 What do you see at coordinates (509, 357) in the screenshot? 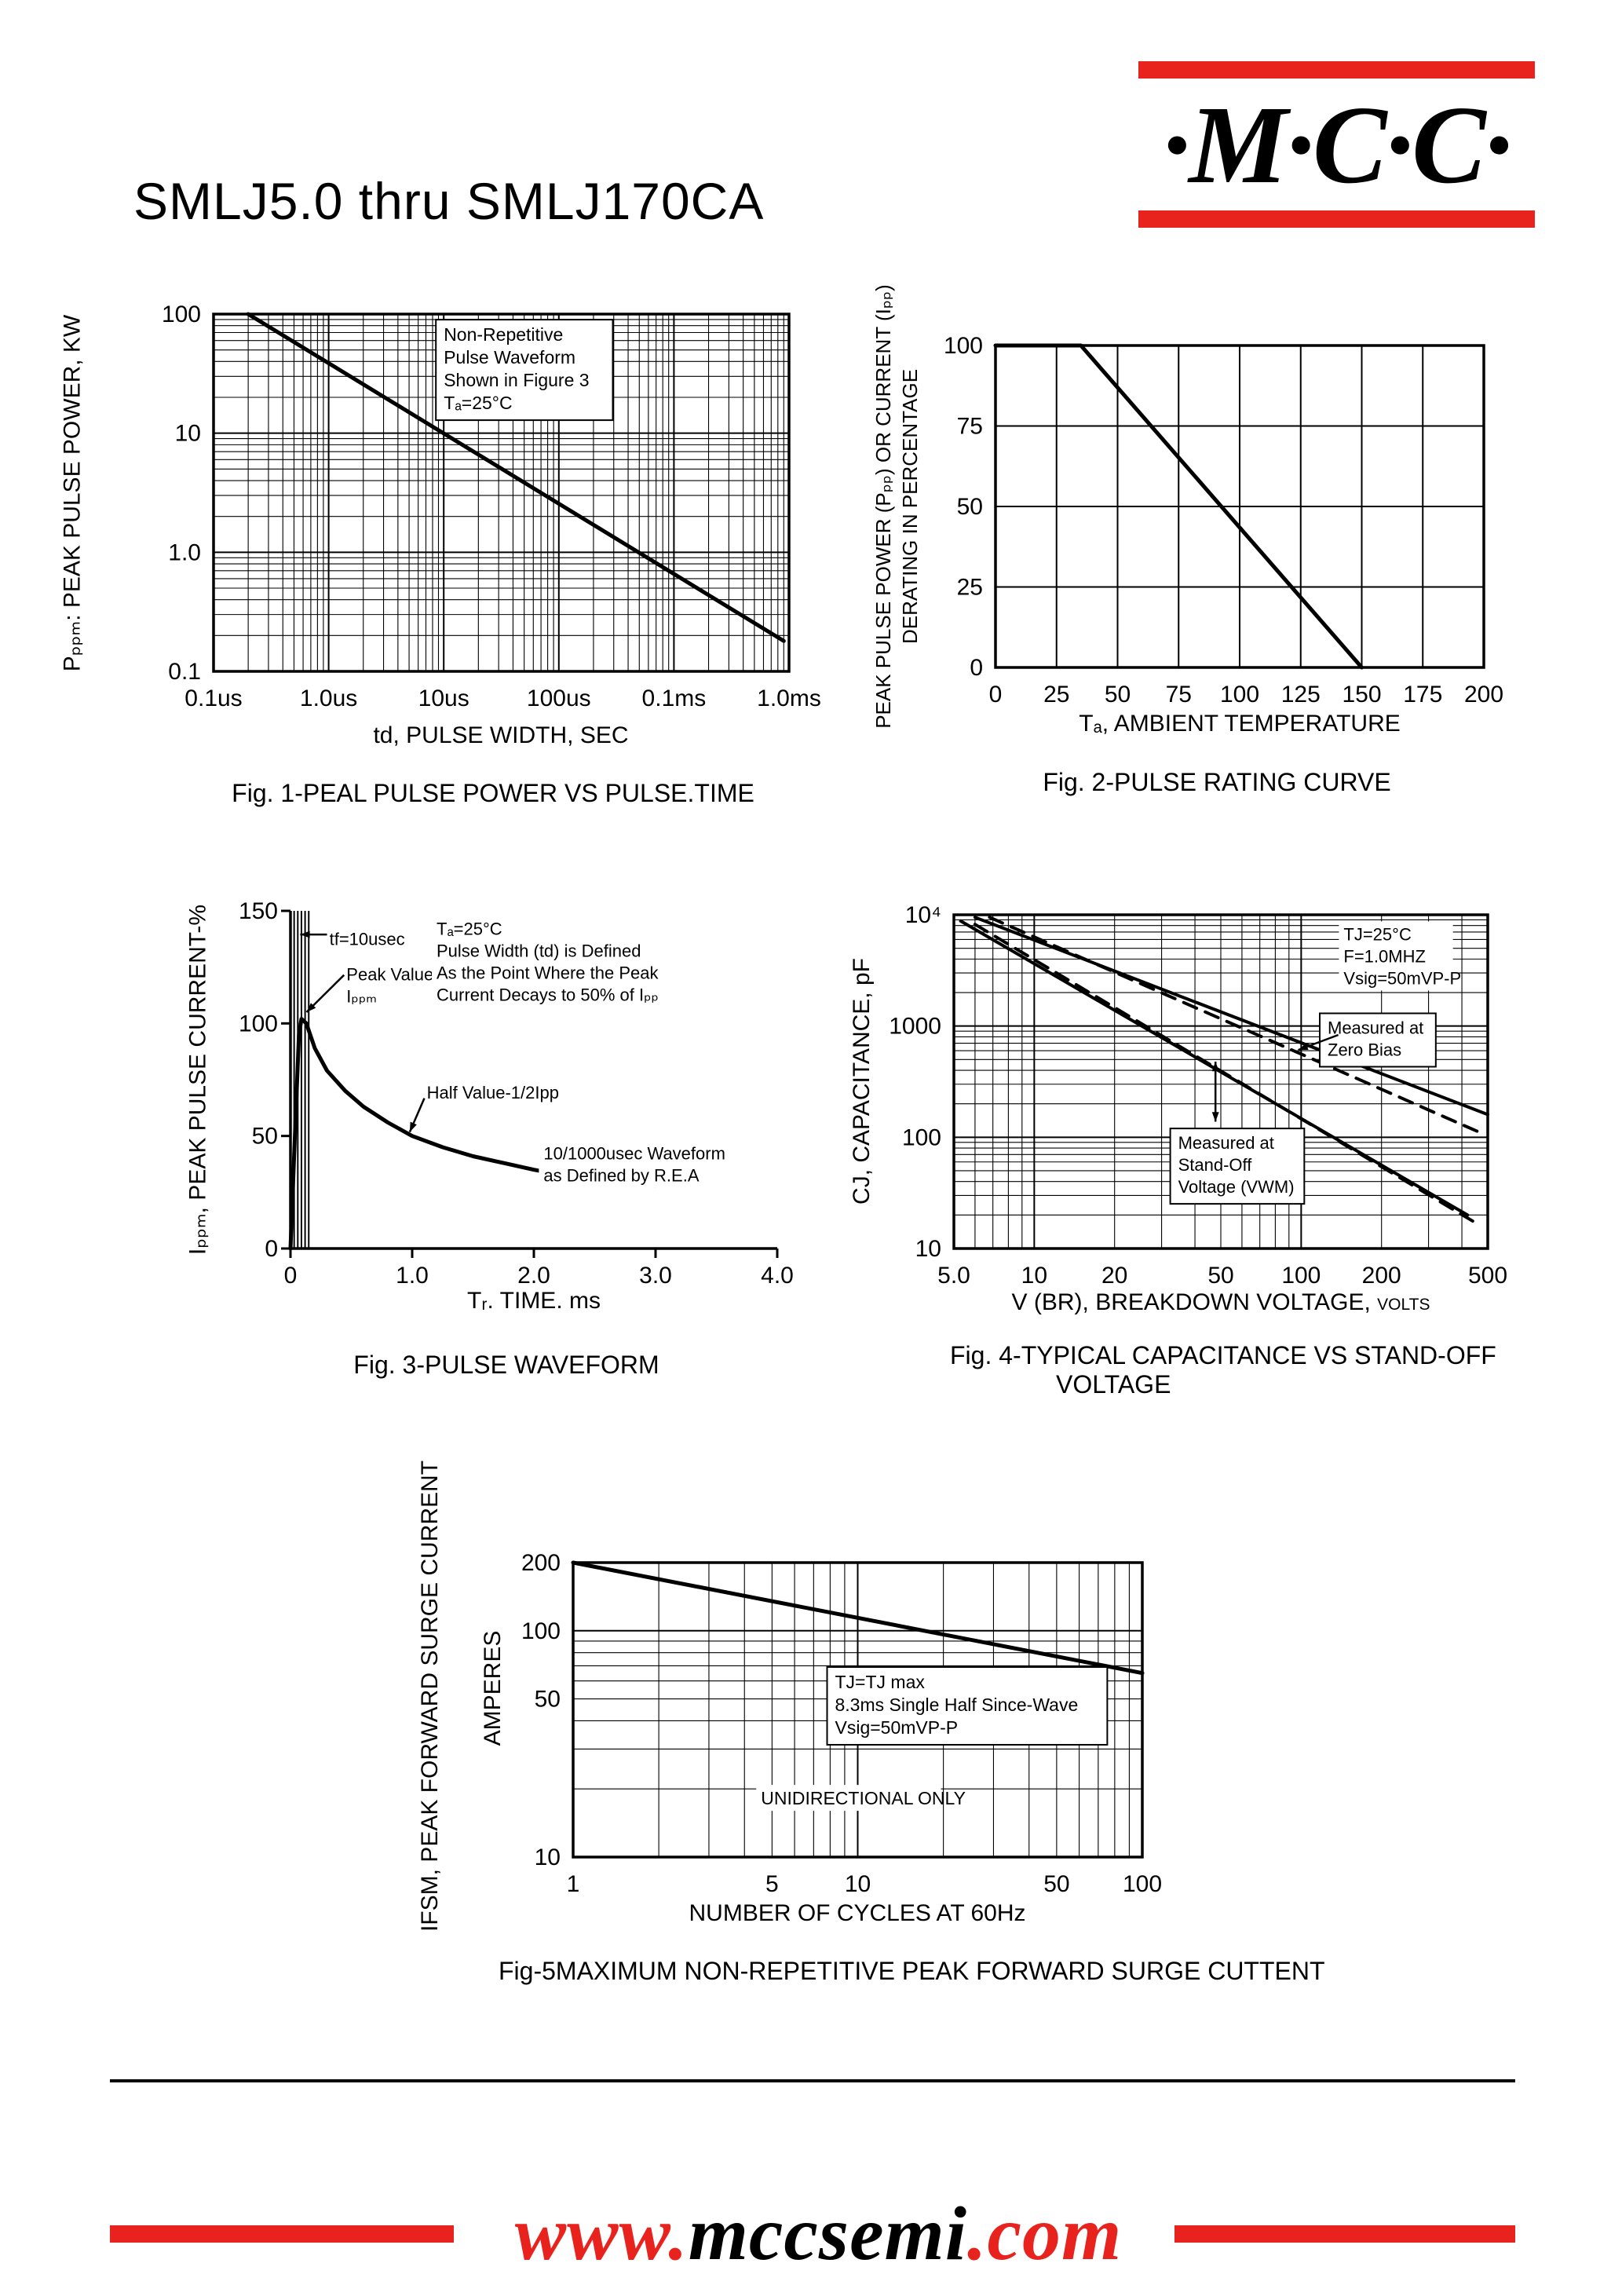
I see `annotation-text: Pulse Waveform` at bounding box center [509, 357].